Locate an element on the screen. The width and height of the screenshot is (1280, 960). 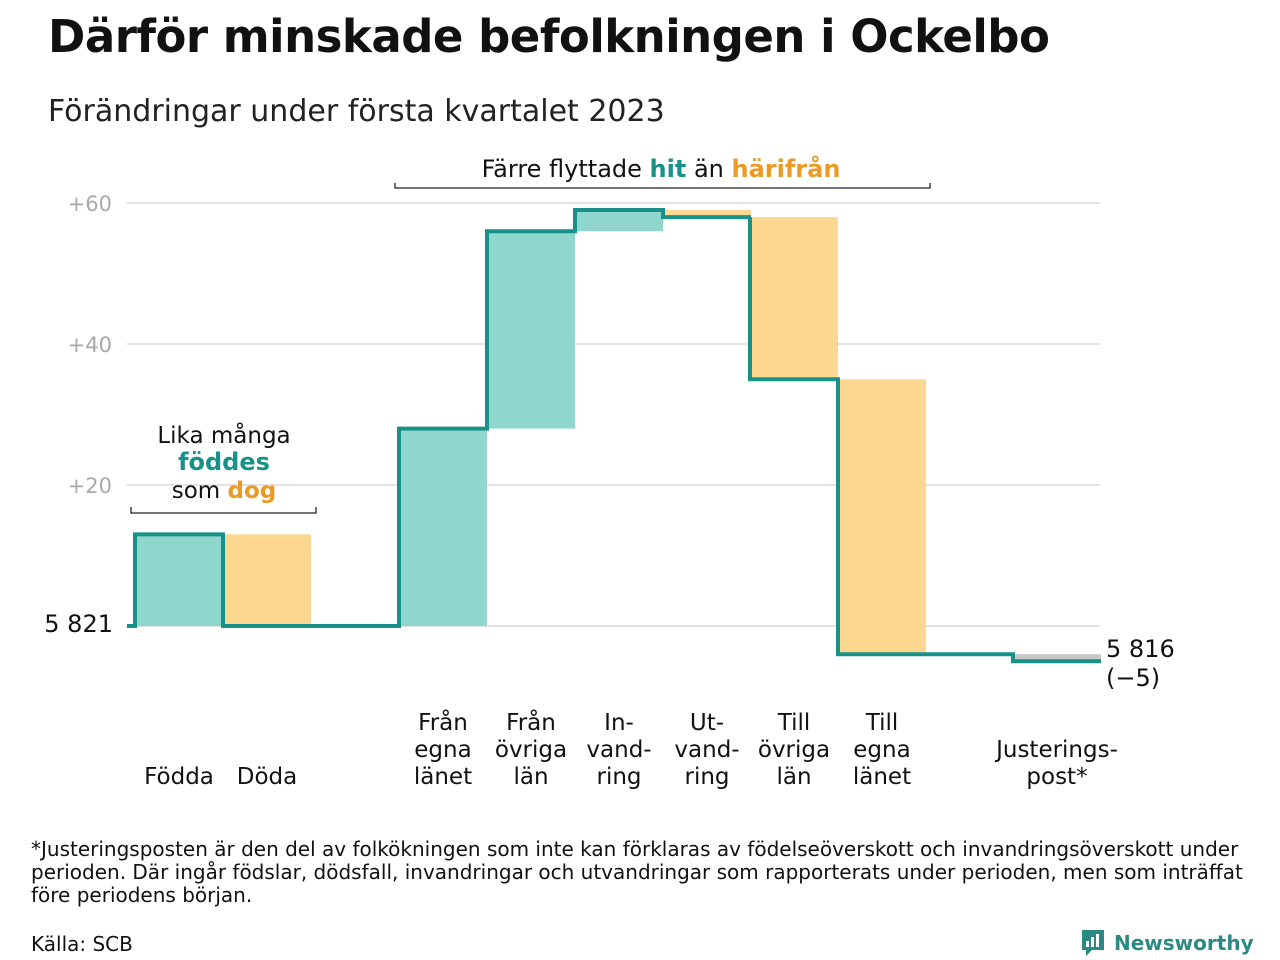
annotation-text-part: Färre flyttade is located at coordinates (566, 169).